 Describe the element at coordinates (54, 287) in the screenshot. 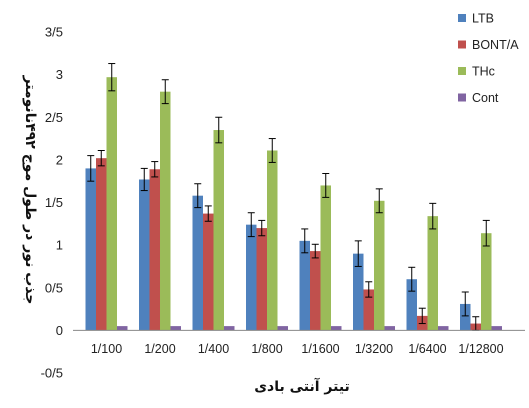

I see `y-tick-label: 0/5` at that location.